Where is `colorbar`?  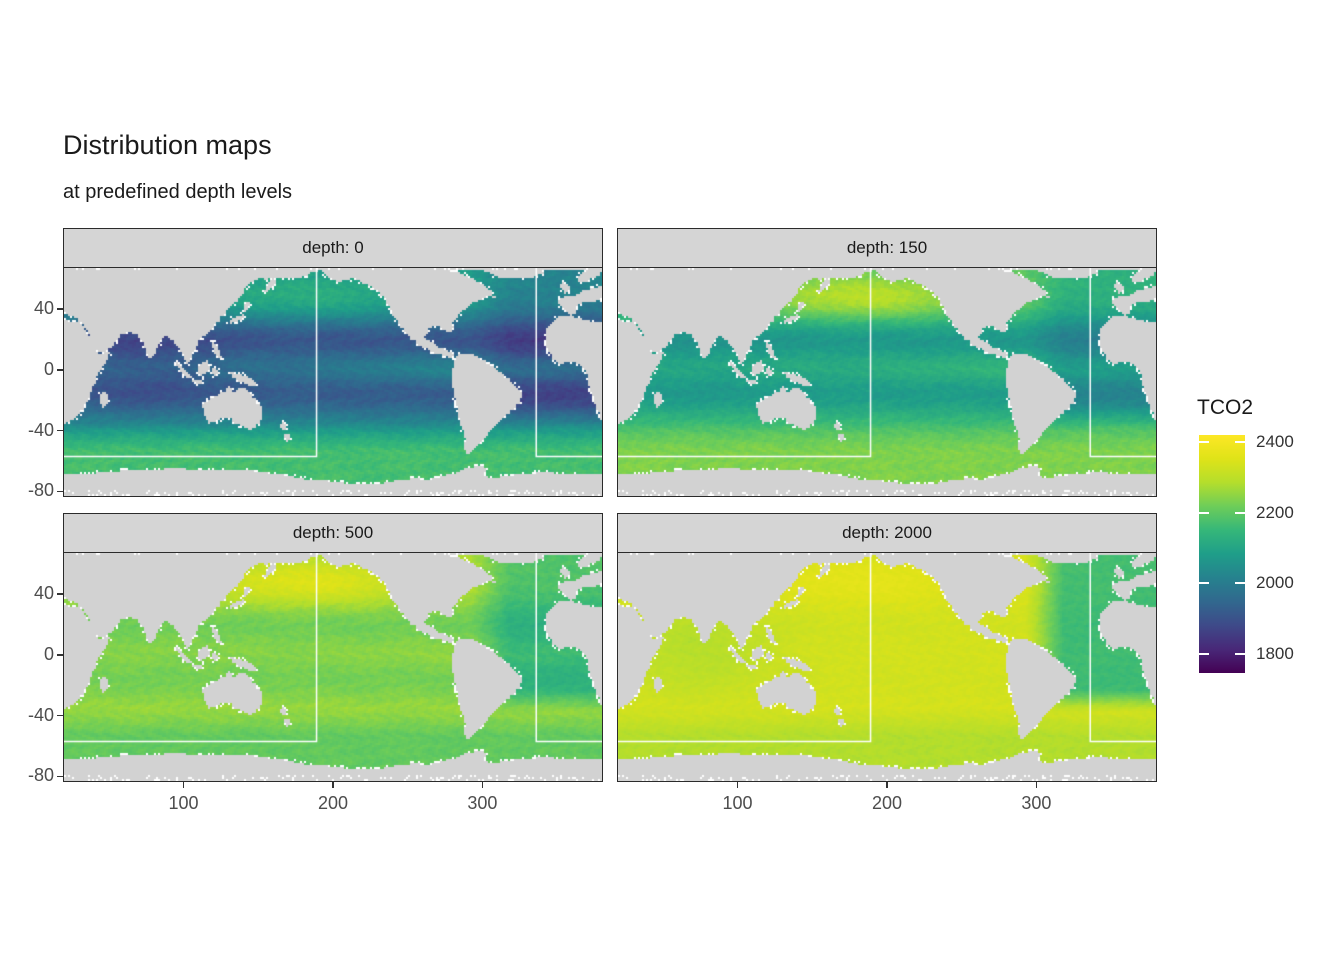 colorbar is located at coordinates (1222, 554).